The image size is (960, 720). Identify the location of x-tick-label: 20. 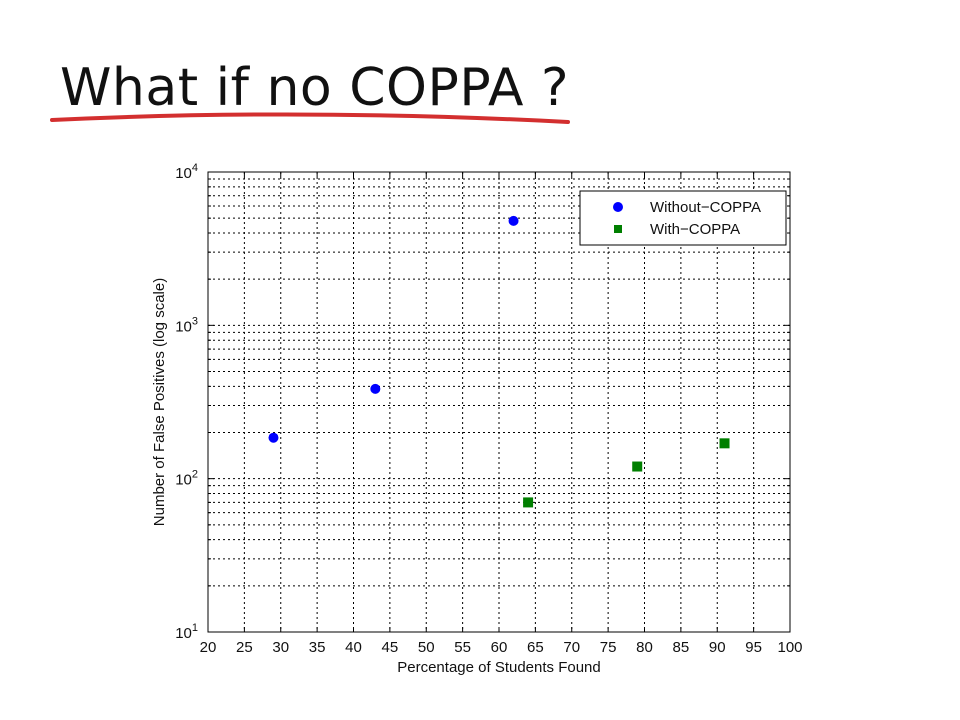
(208, 647).